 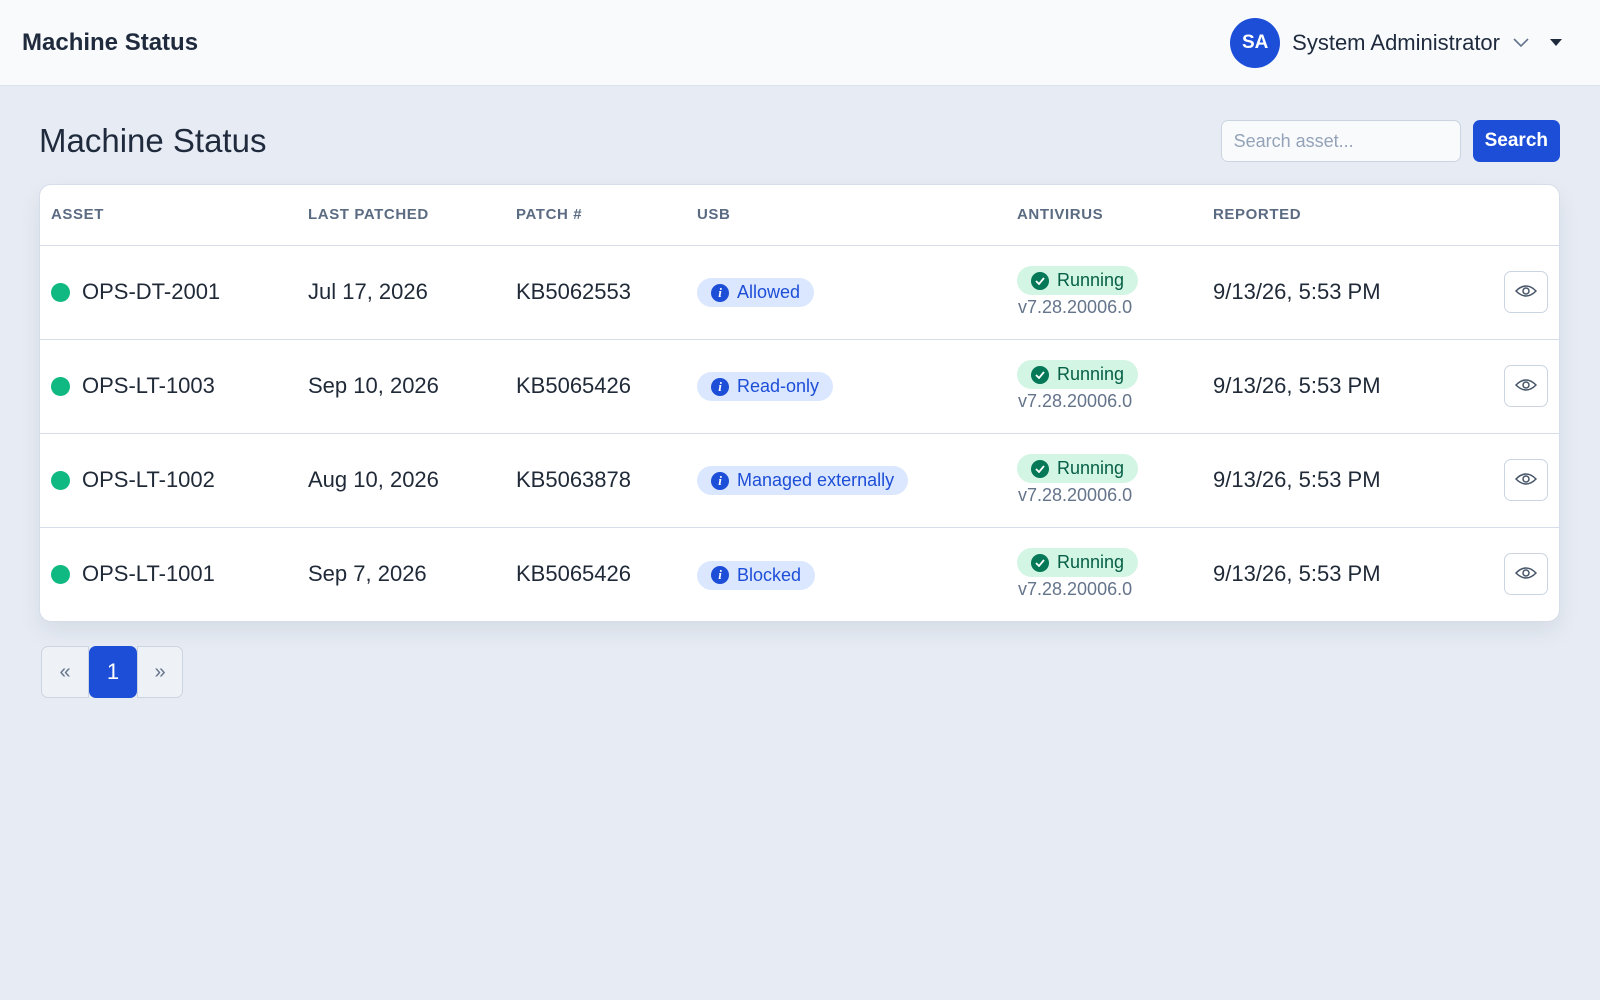 What do you see at coordinates (401, 215) in the screenshot?
I see `column-header-last-patched: LAST PATCHED` at bounding box center [401, 215].